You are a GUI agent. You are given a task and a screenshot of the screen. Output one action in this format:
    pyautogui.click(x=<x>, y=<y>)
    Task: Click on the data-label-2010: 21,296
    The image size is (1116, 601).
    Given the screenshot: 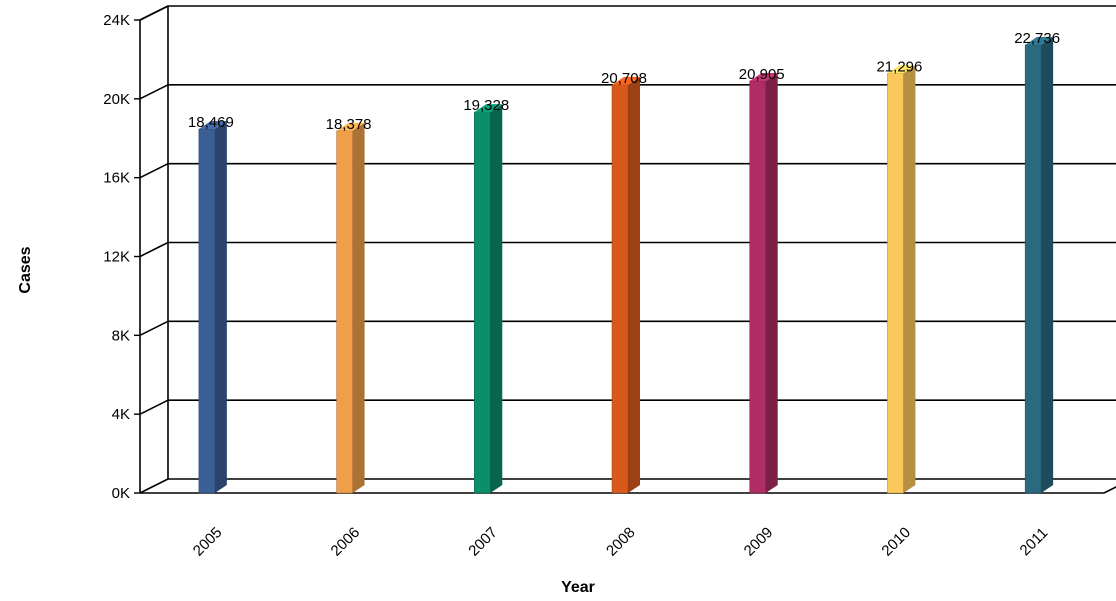 What is the action you would take?
    pyautogui.click(x=899, y=66)
    